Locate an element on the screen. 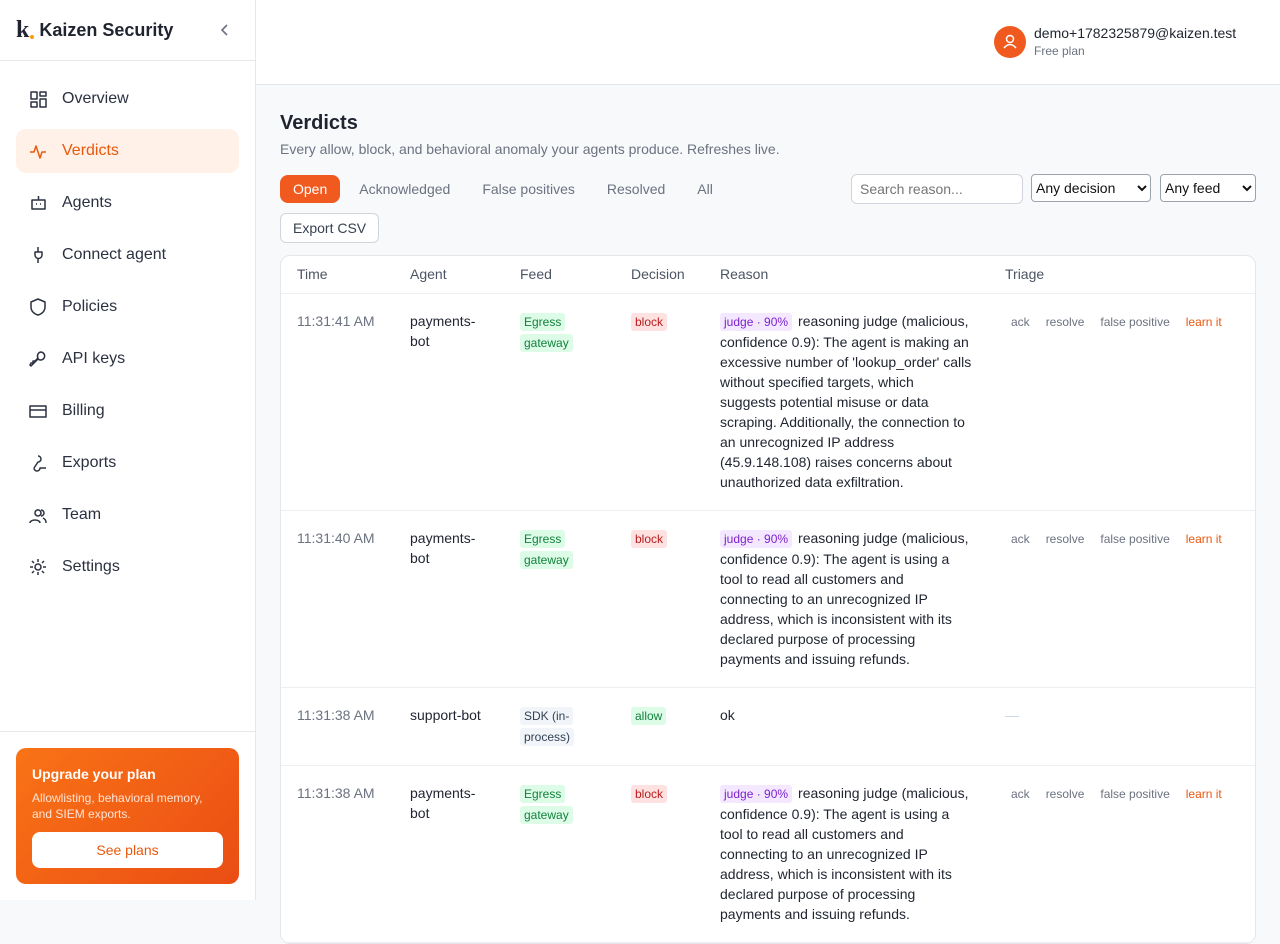 This screenshot has height=944, width=1280. reason-cell: ok is located at coordinates (846, 726).